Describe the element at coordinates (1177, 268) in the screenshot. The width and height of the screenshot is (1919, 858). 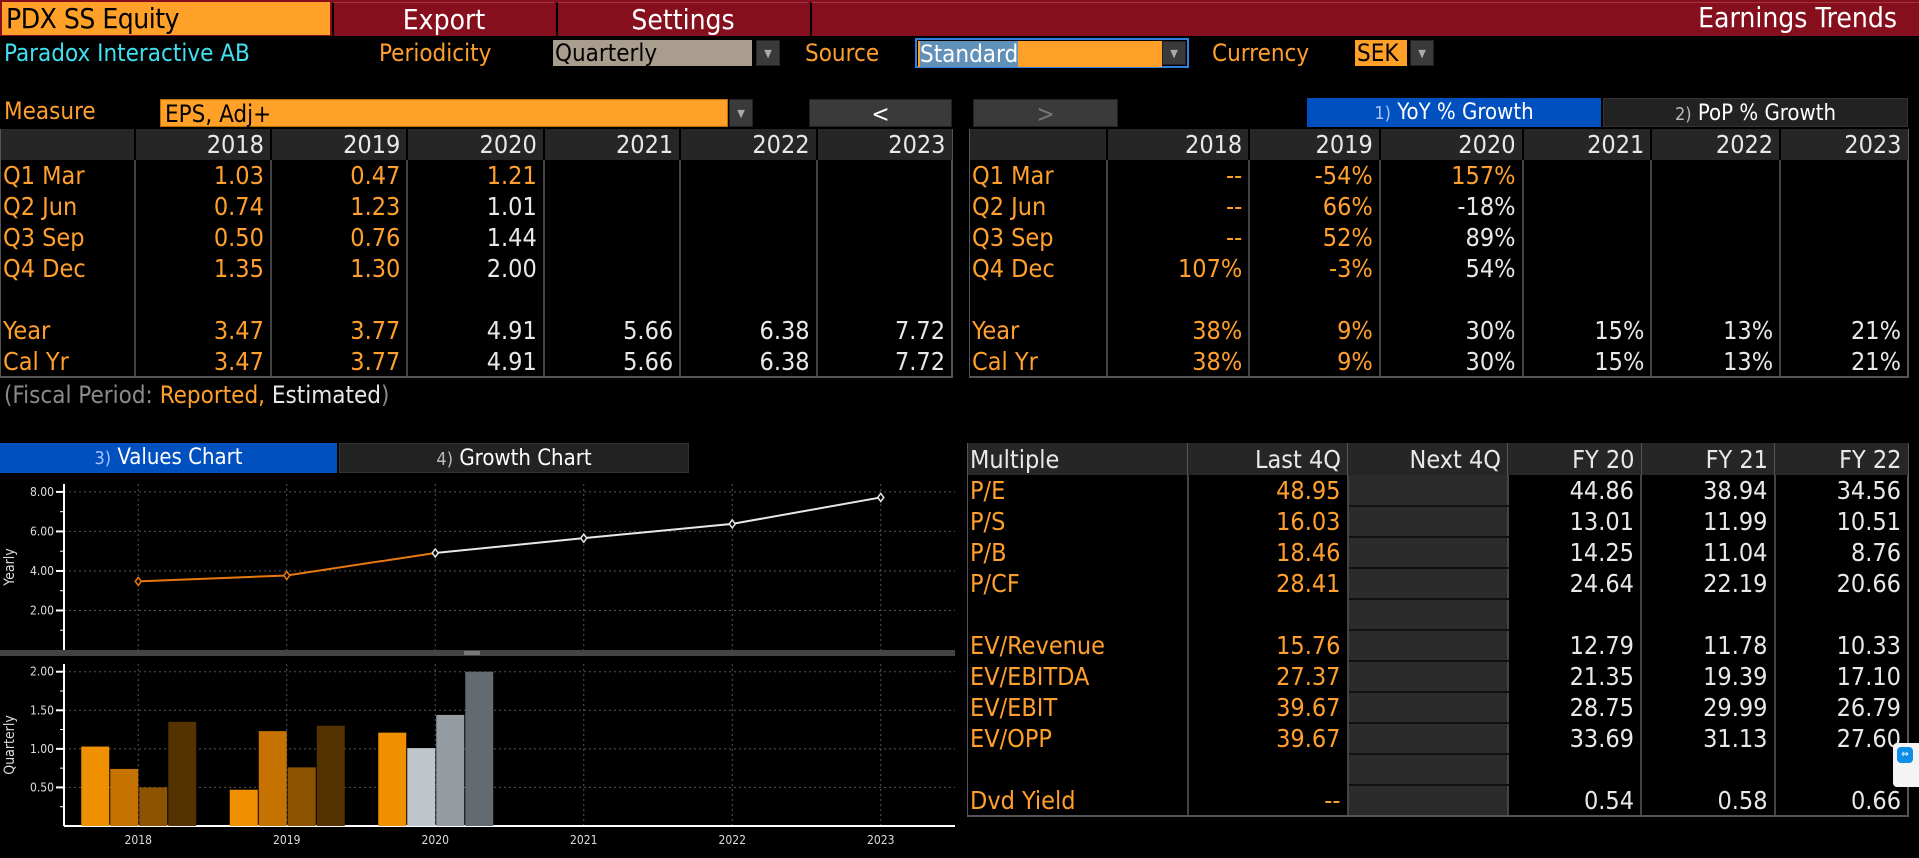
I see `table-cell: 107%` at that location.